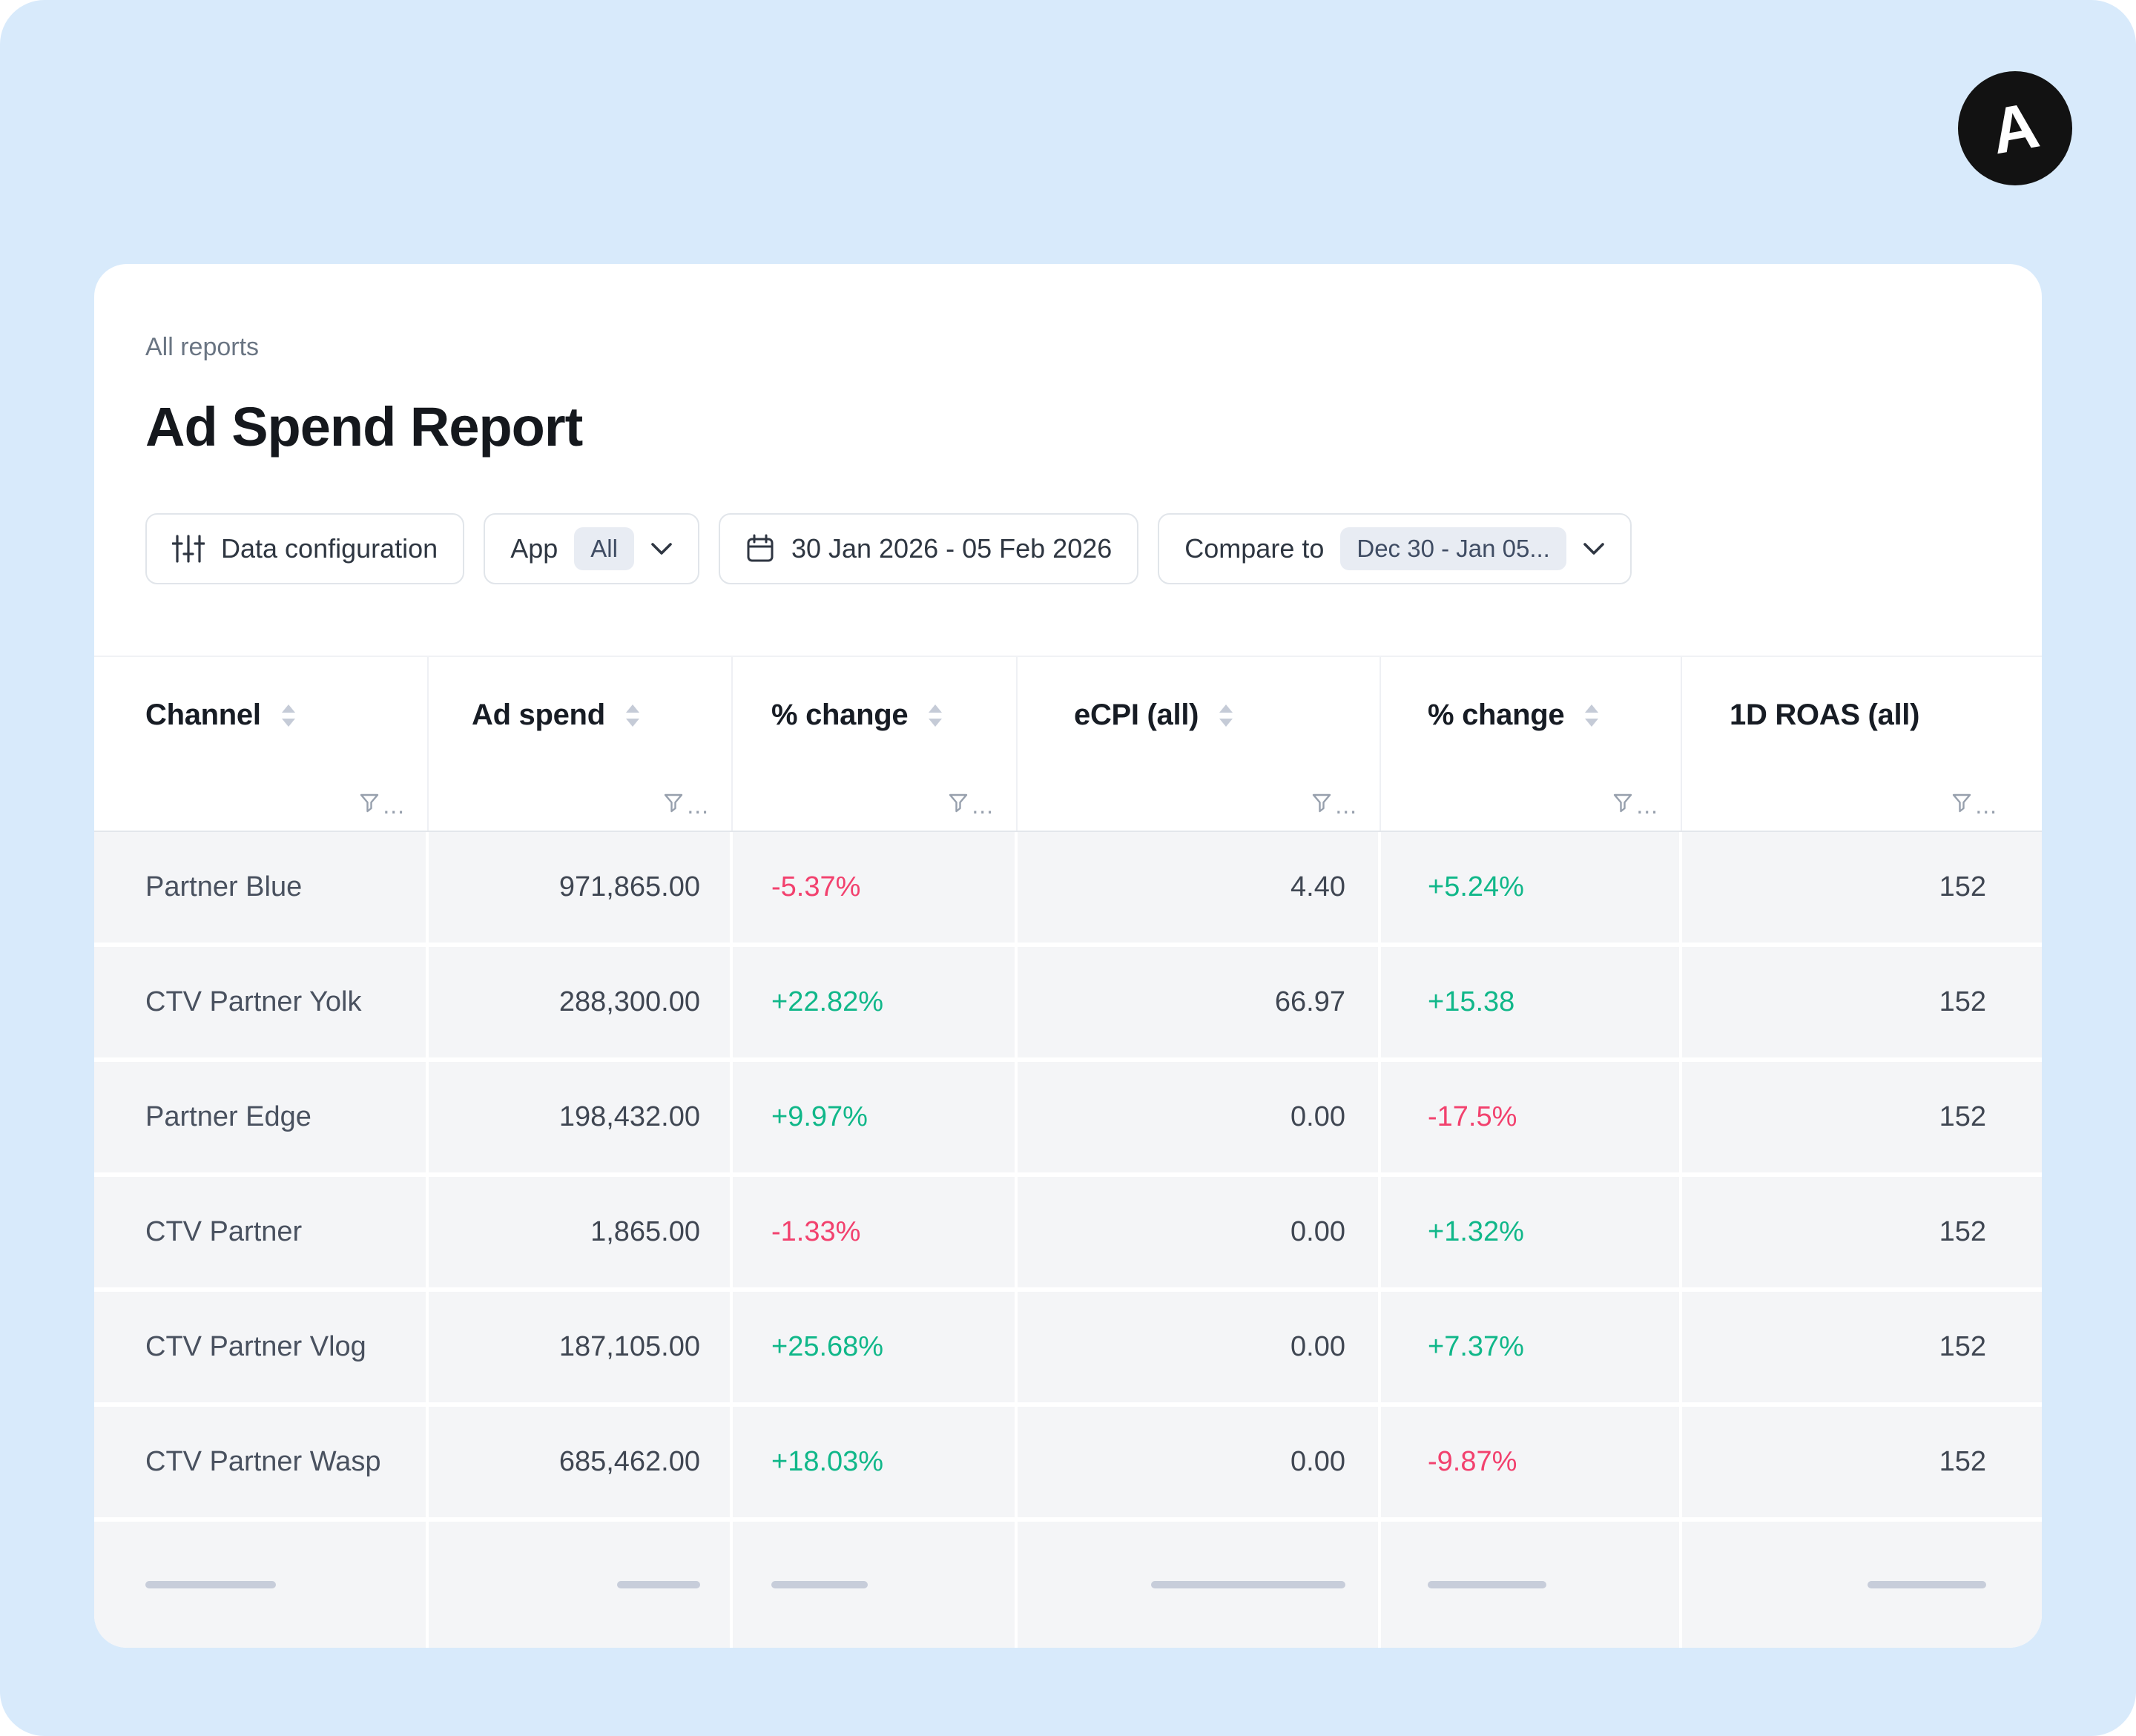 The image size is (2136, 1736). Describe the element at coordinates (1531, 1117) in the screenshot. I see `cell-ecpi-change: -17.5%` at that location.